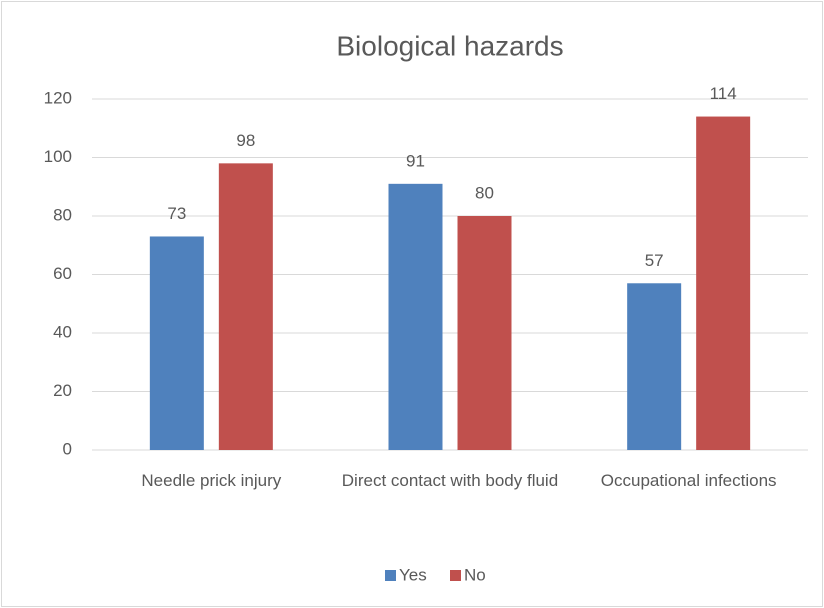 This screenshot has height=608, width=824. What do you see at coordinates (67, 448) in the screenshot?
I see `y-tick-label: 0` at bounding box center [67, 448].